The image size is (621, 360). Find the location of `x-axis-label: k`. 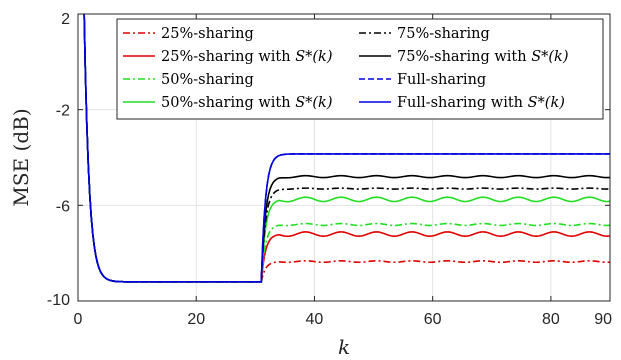

x-axis-label: k is located at coordinates (344, 347).